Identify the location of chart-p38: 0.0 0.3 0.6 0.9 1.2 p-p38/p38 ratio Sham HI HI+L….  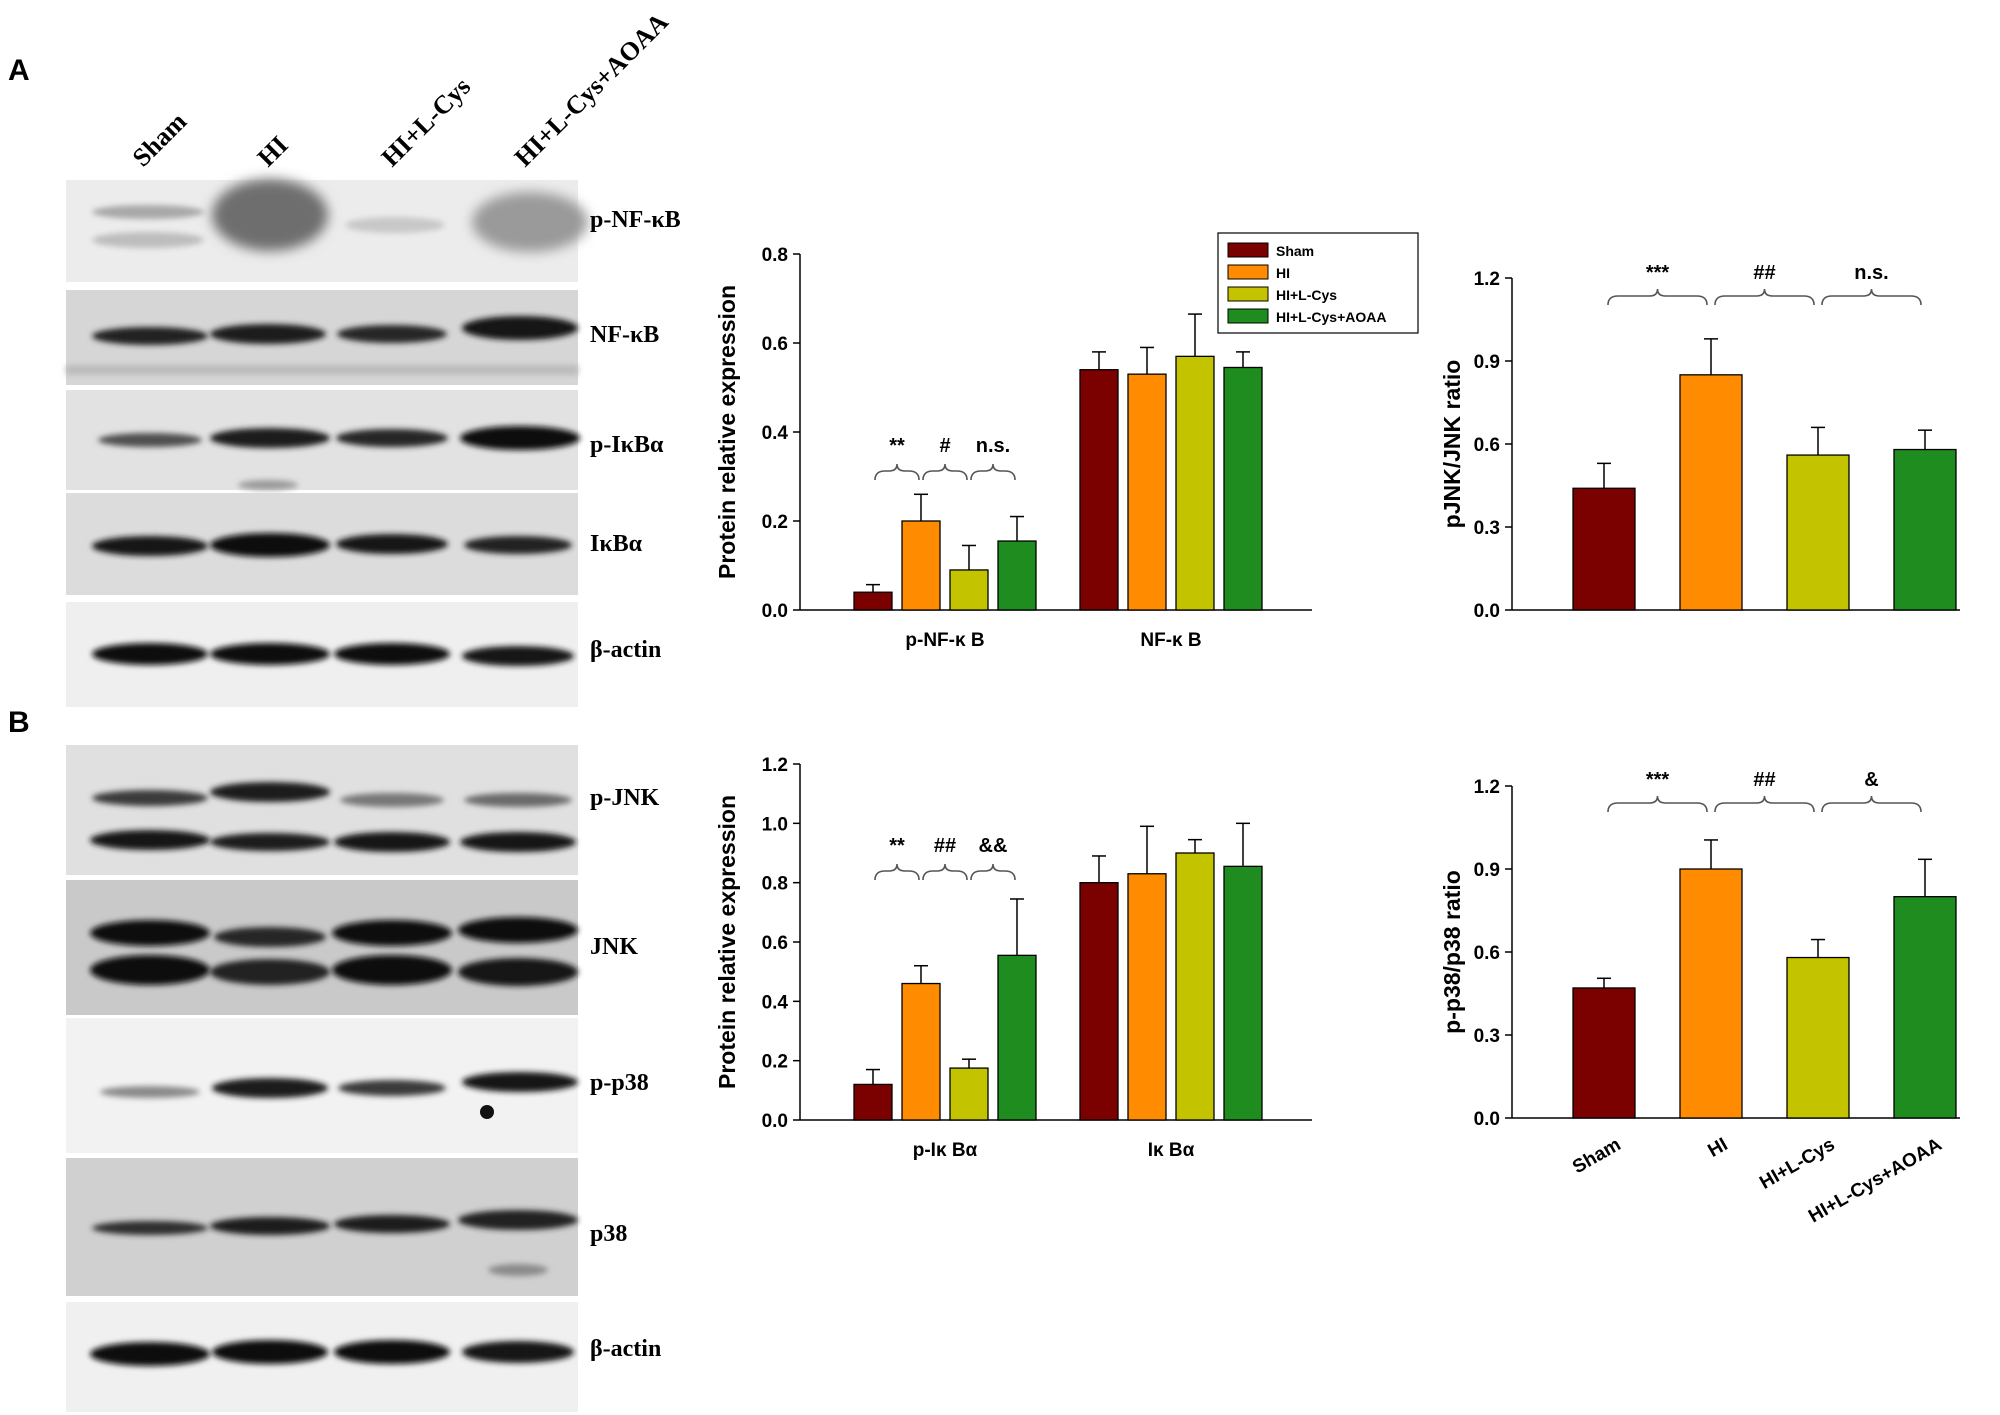
(1699, 998).